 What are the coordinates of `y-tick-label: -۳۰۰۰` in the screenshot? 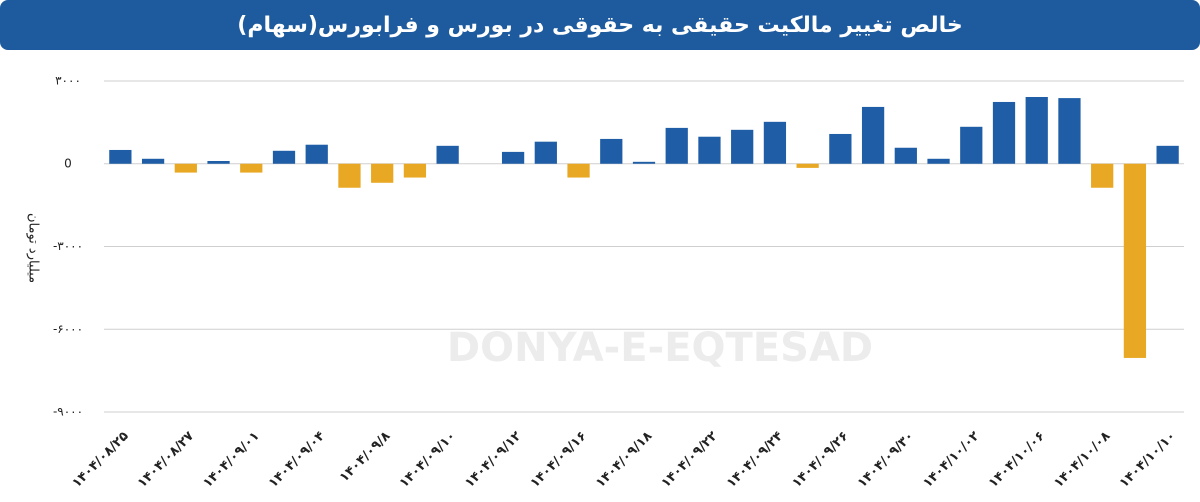 It's located at (68, 246).